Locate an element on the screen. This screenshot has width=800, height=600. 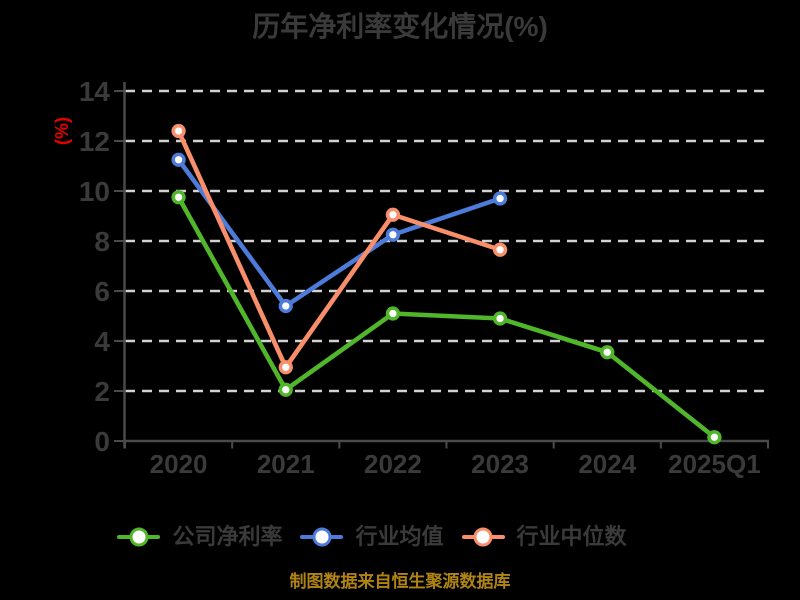
y-tick-label: 12 is located at coordinates (94, 141).